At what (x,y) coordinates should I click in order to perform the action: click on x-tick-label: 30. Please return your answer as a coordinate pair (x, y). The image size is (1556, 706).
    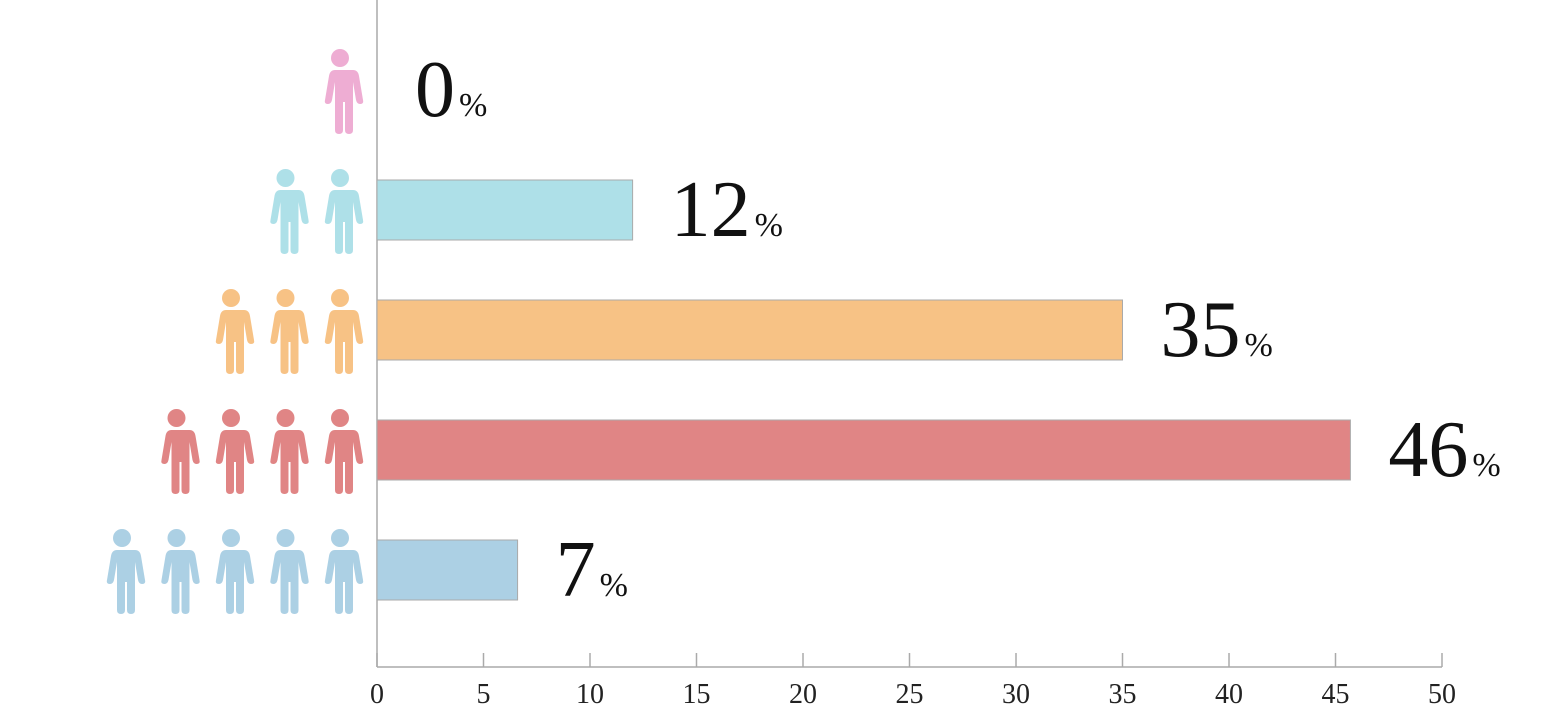
    Looking at the image, I should click on (1016, 692).